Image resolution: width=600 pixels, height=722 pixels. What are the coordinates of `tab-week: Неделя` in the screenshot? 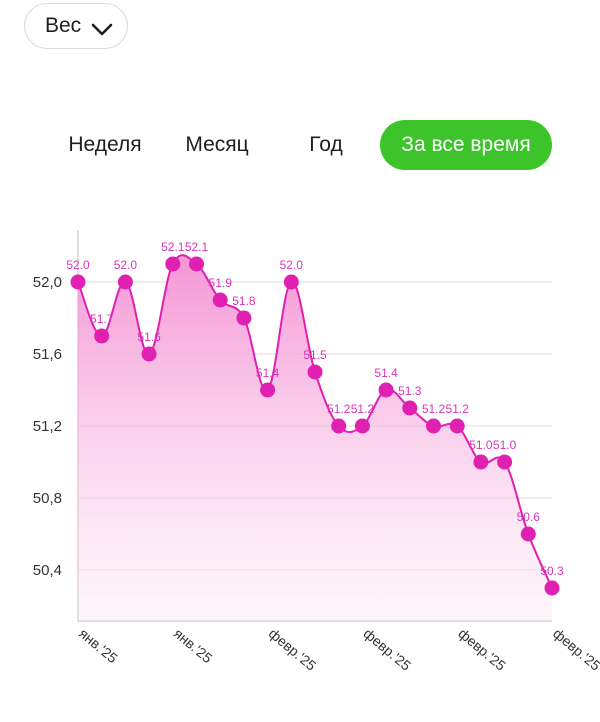 It's located at (105, 144).